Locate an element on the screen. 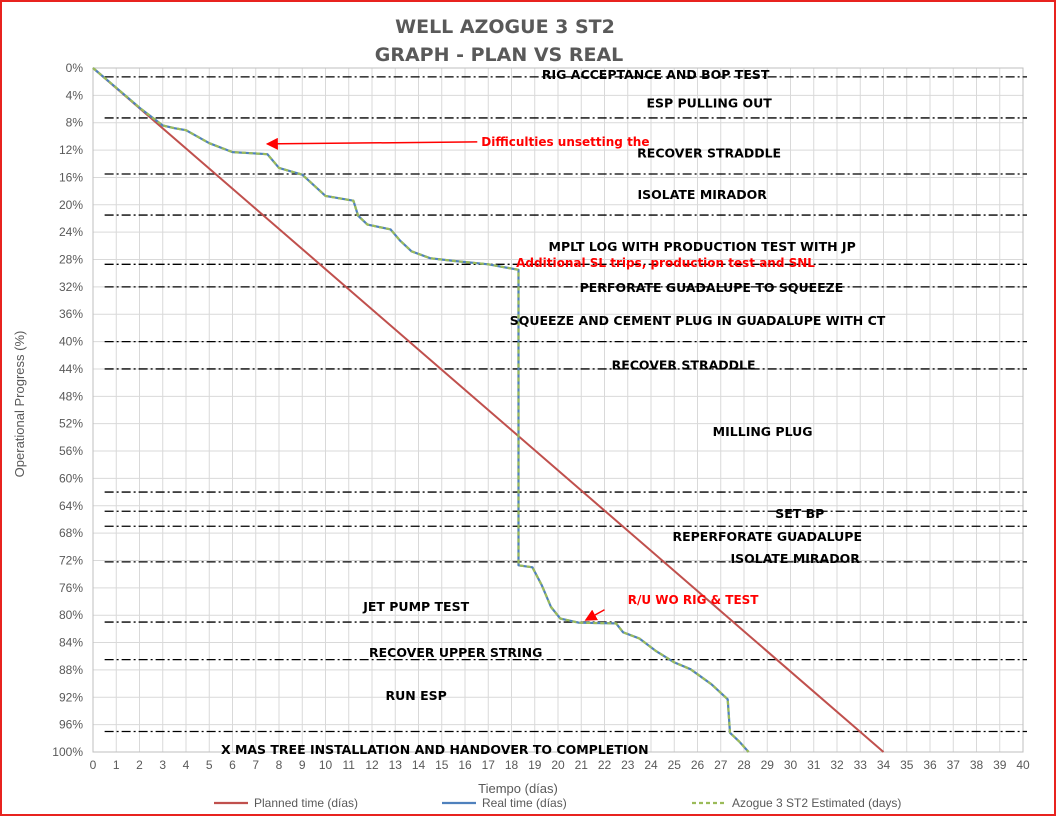 The height and width of the screenshot is (819, 1056). phase-label: PERFORATE GUADALUPE TO SQUEEZE is located at coordinates (712, 287).